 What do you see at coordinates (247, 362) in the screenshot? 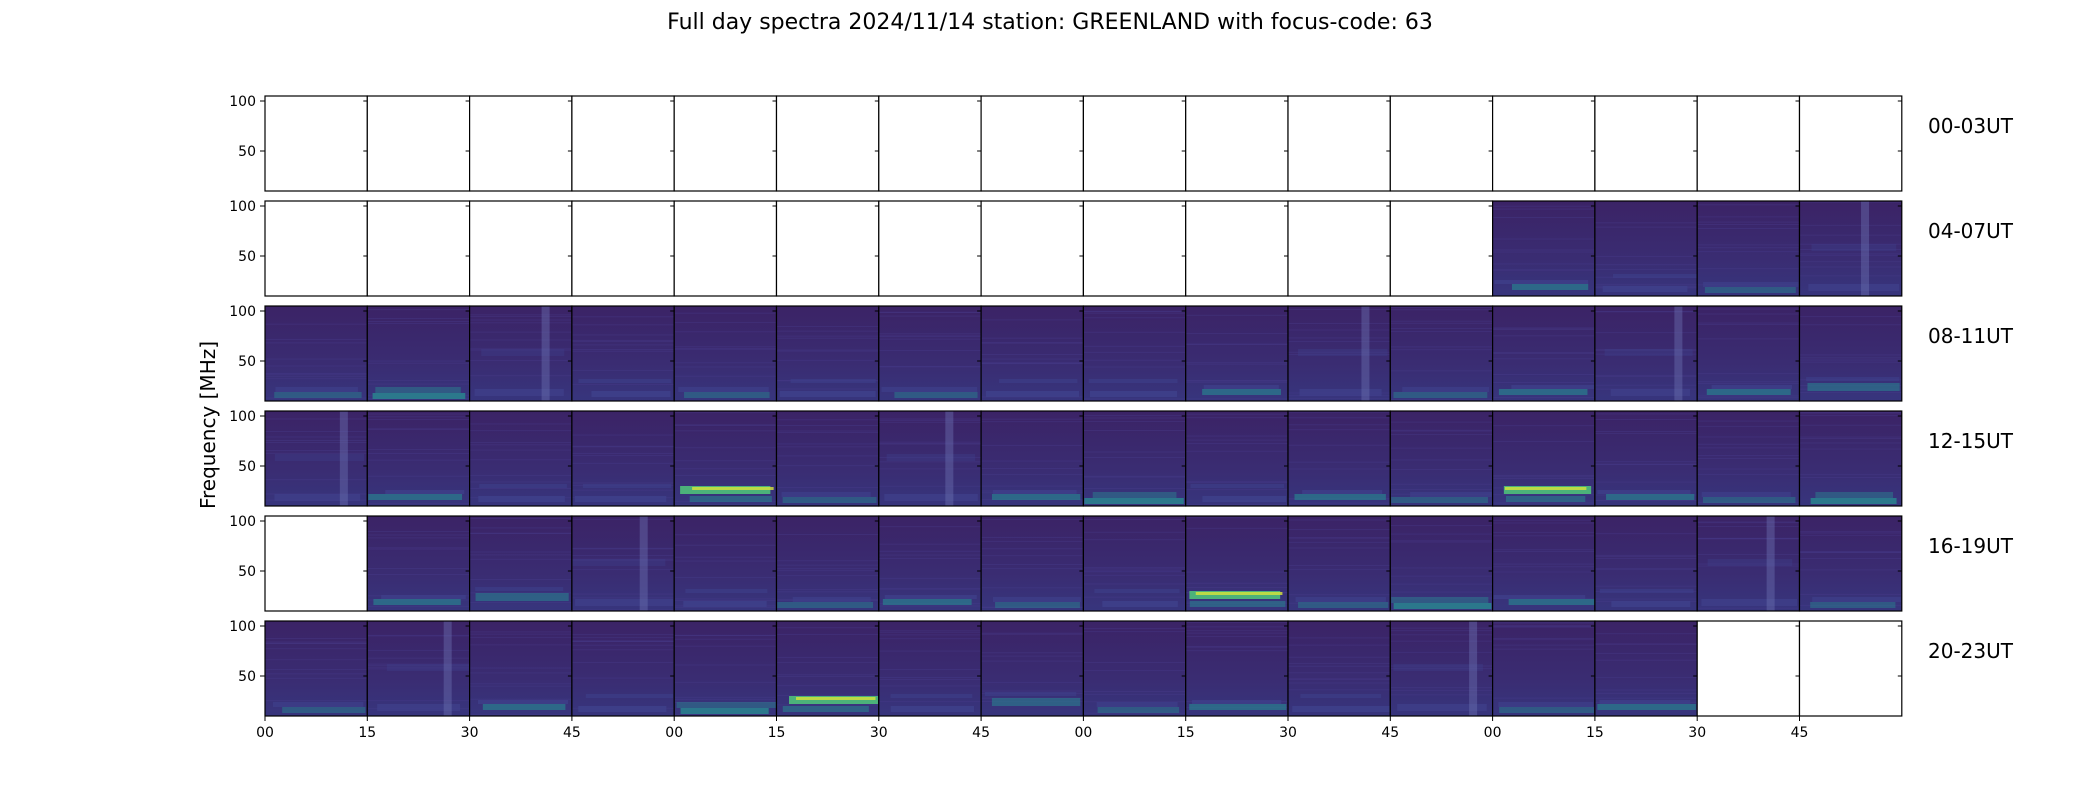
I see `y-tick-label: 50` at bounding box center [247, 362].